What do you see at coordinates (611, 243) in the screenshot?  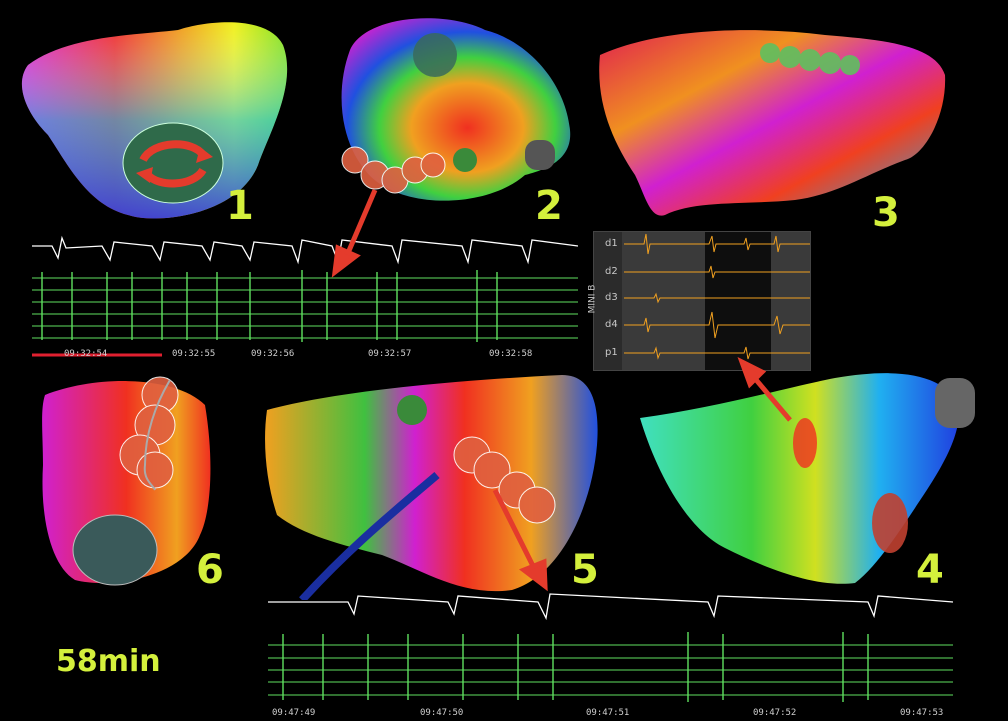 I see `mini-channel-d1: d1` at bounding box center [611, 243].